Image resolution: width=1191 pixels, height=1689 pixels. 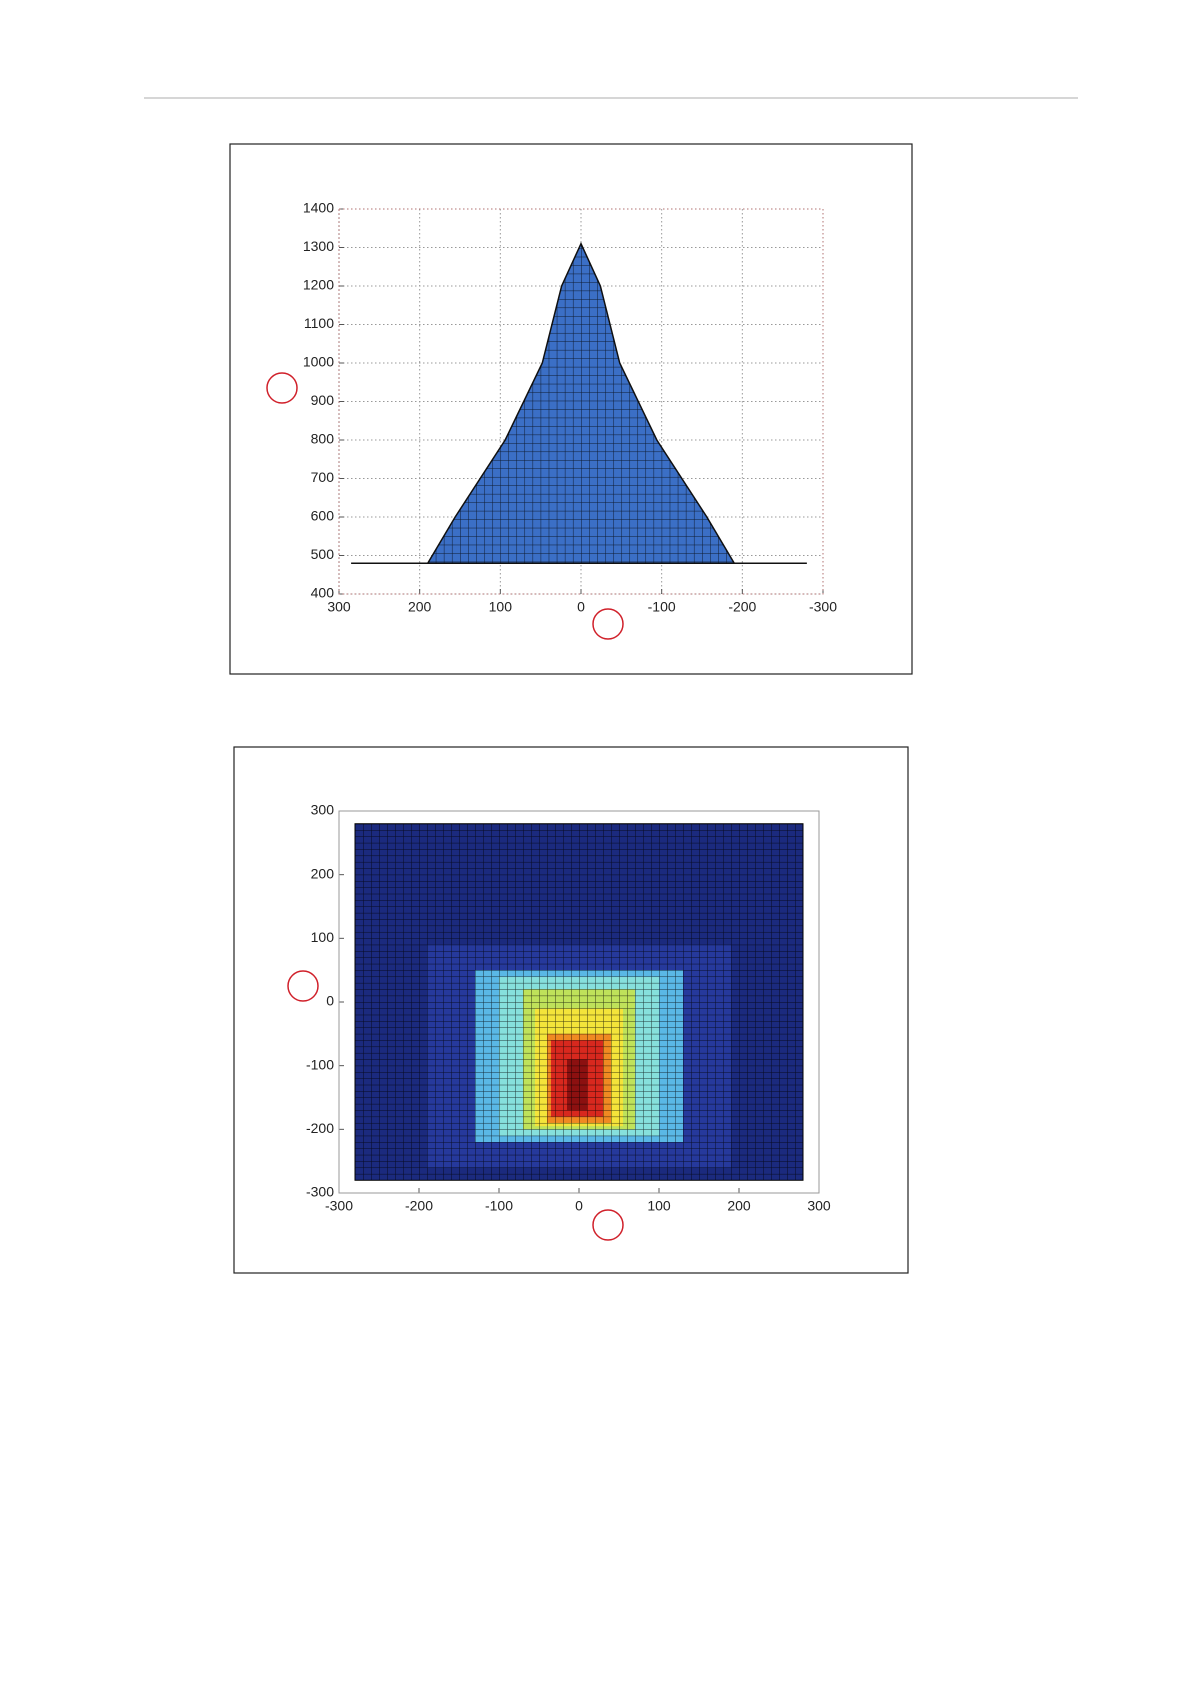 I want to click on y-tick-label: 1000, so click(x=318, y=362).